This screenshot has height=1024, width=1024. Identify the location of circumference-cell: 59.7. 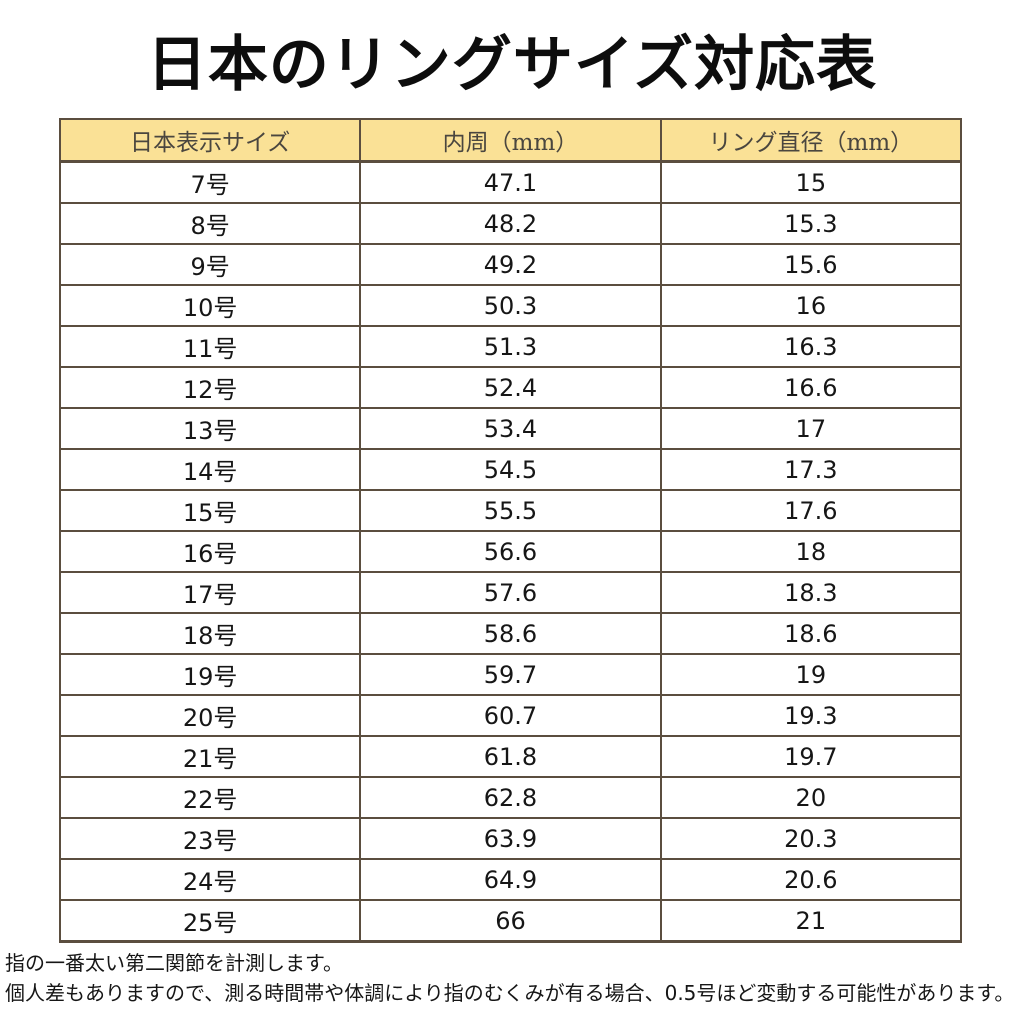
(510, 674).